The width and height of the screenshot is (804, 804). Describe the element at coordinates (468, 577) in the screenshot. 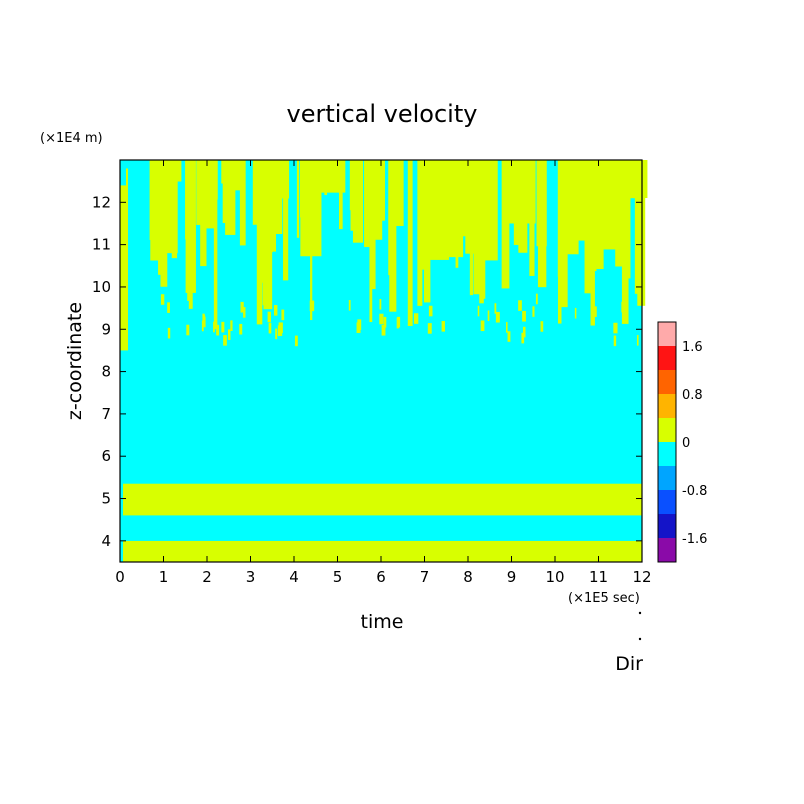

I see `x-tick-label: 8` at that location.